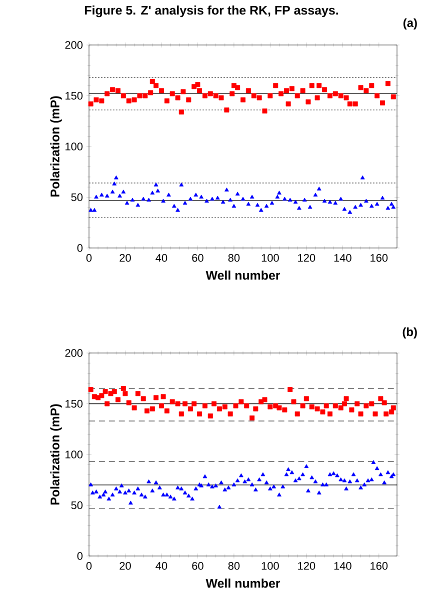 This screenshot has width=423, height=613. What do you see at coordinates (410, 24) in the screenshot?
I see `text: (a)` at bounding box center [410, 24].